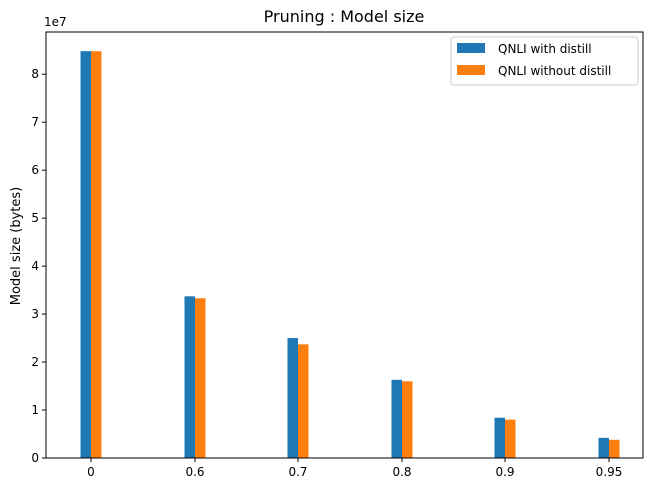 This screenshot has width=651, height=491. I want to click on y-tick-label: 2, so click(35, 362).